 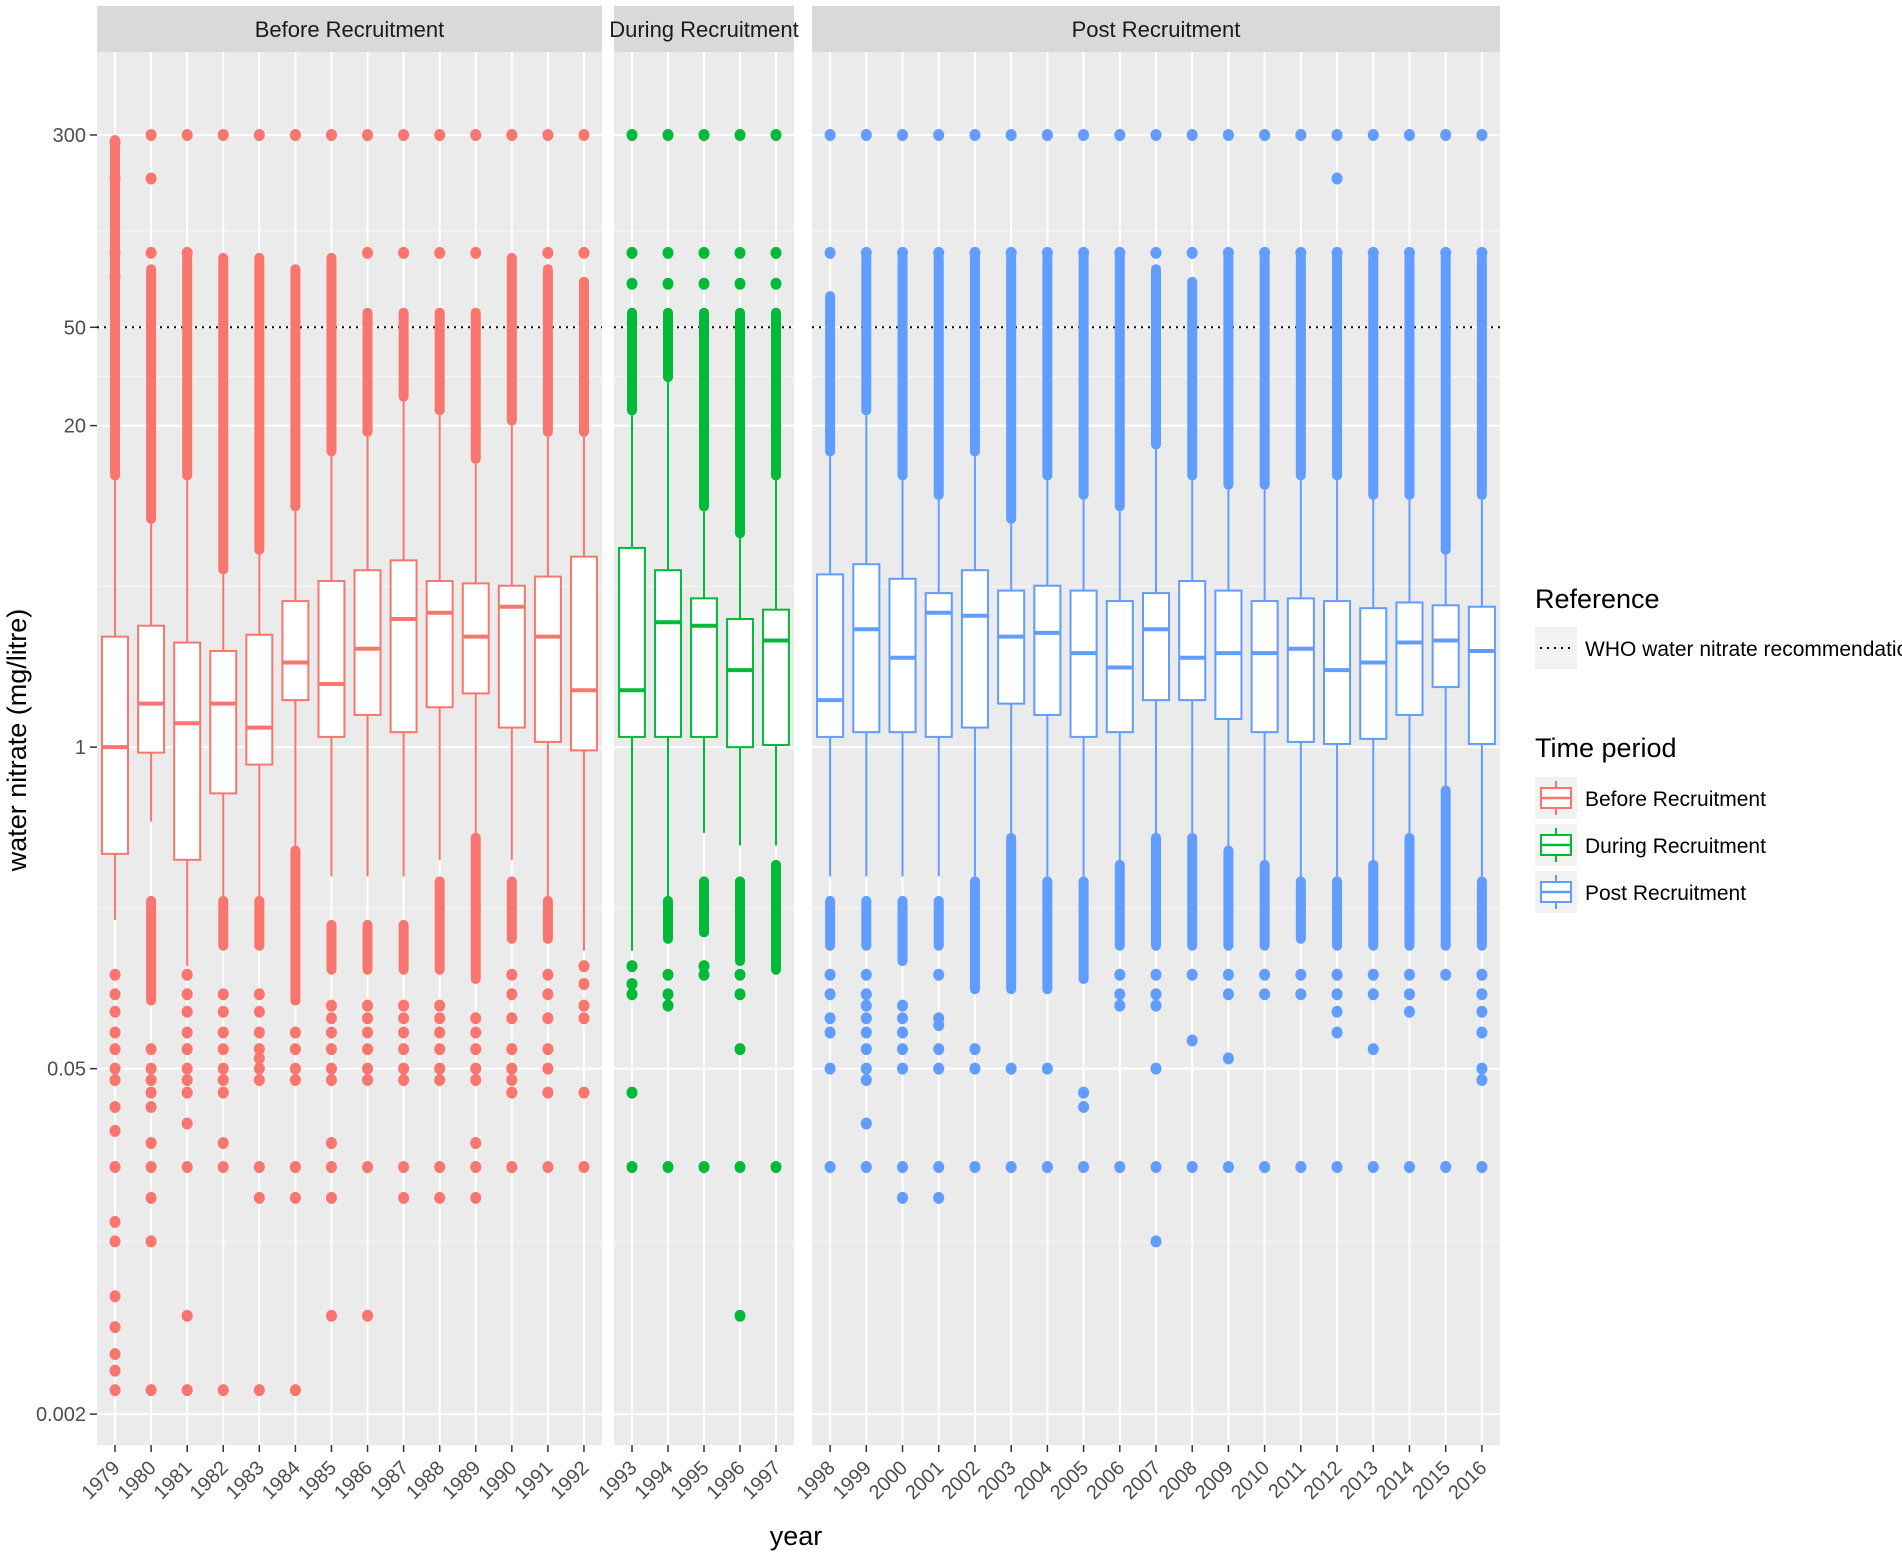 I want to click on x-tick-label: 1992, so click(x=569, y=1480).